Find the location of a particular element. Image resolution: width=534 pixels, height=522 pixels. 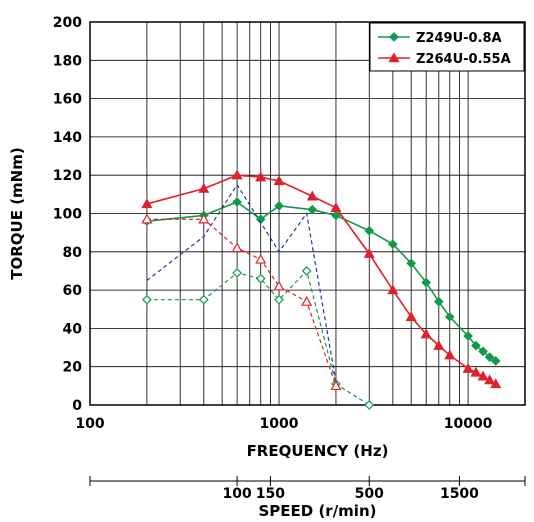

y-tick-label: 100 is located at coordinates (67, 215).